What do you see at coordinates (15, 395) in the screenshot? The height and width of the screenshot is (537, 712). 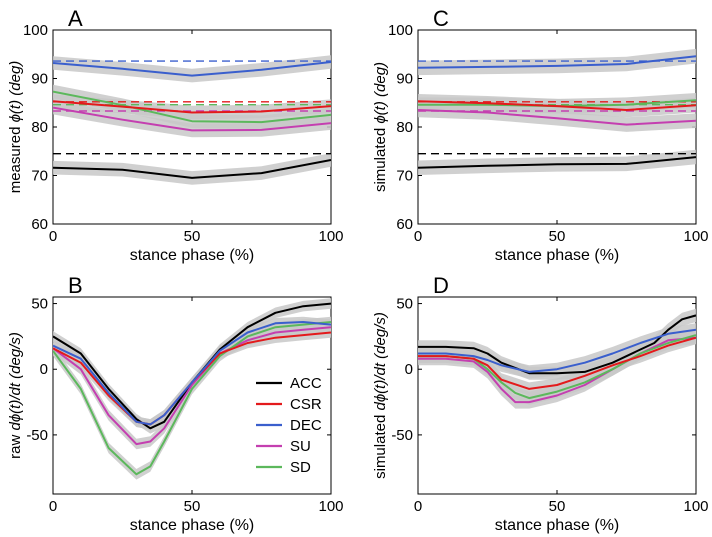 I see `y-axis-label: raw dϕ(t)/dt (deg/s)` at bounding box center [15, 395].